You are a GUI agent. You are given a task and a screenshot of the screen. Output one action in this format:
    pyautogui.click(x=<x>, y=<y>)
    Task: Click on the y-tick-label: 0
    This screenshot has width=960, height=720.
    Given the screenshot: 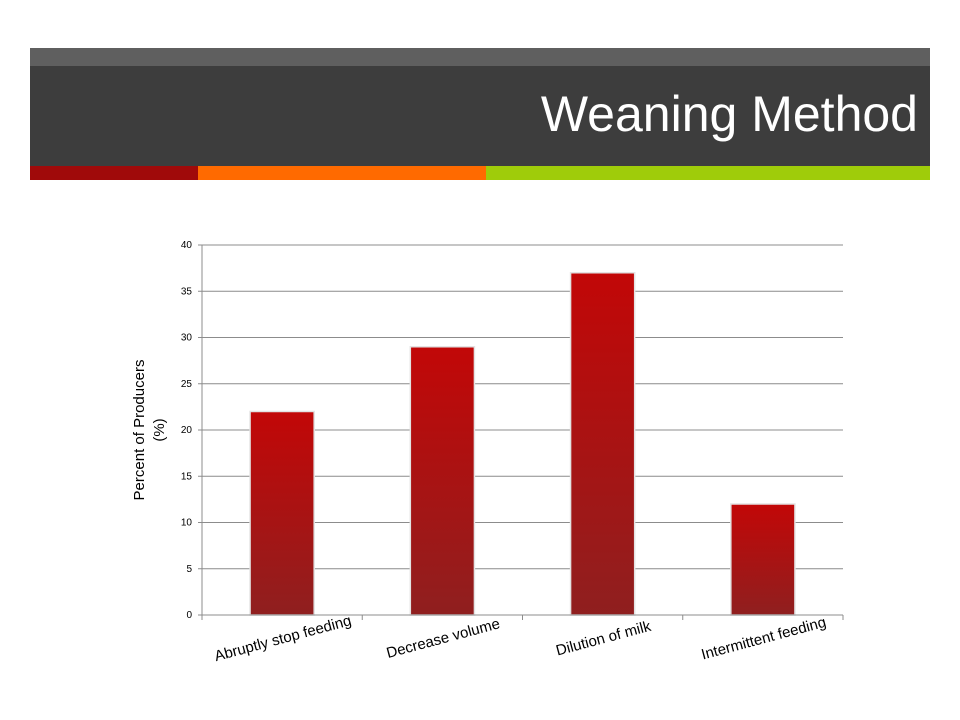 What is the action you would take?
    pyautogui.click(x=189, y=615)
    